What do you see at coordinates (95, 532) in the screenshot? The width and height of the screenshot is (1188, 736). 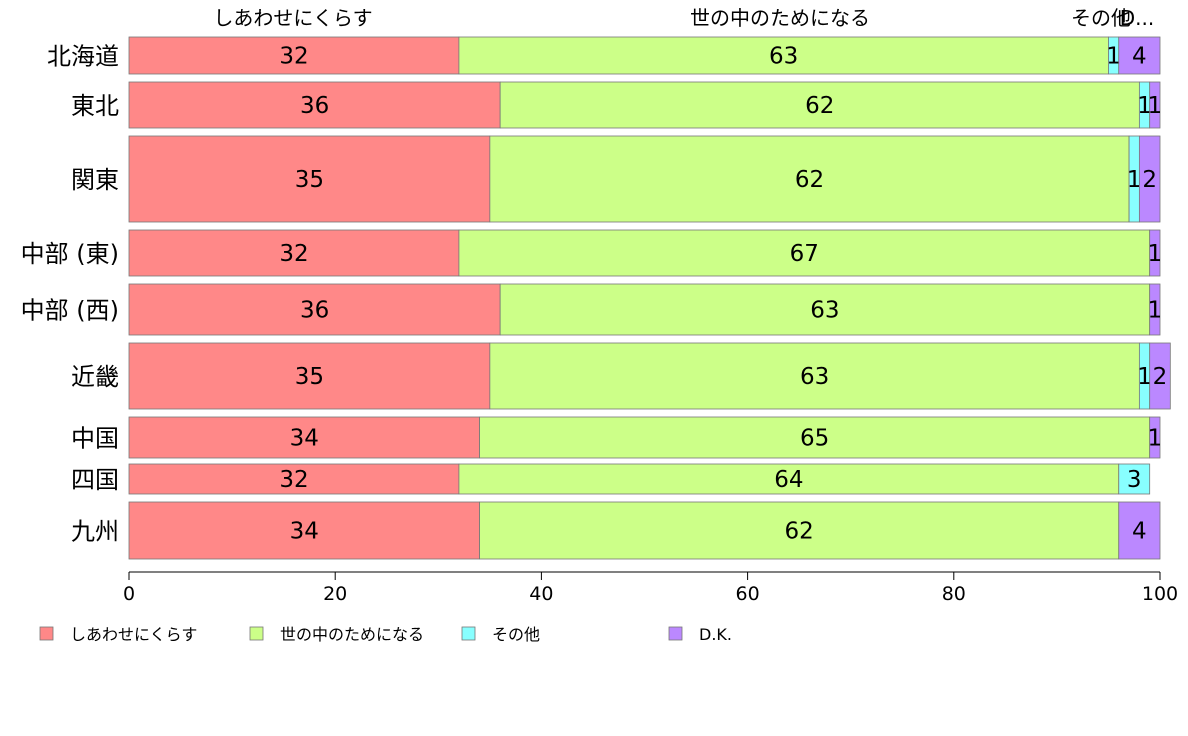 I see `category-label: 九州` at bounding box center [95, 532].